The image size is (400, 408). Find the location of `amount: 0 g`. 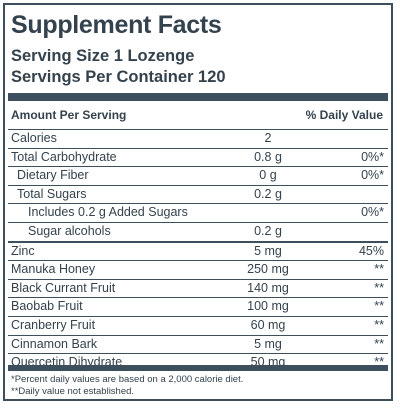

amount: 0 g is located at coordinates (268, 175).